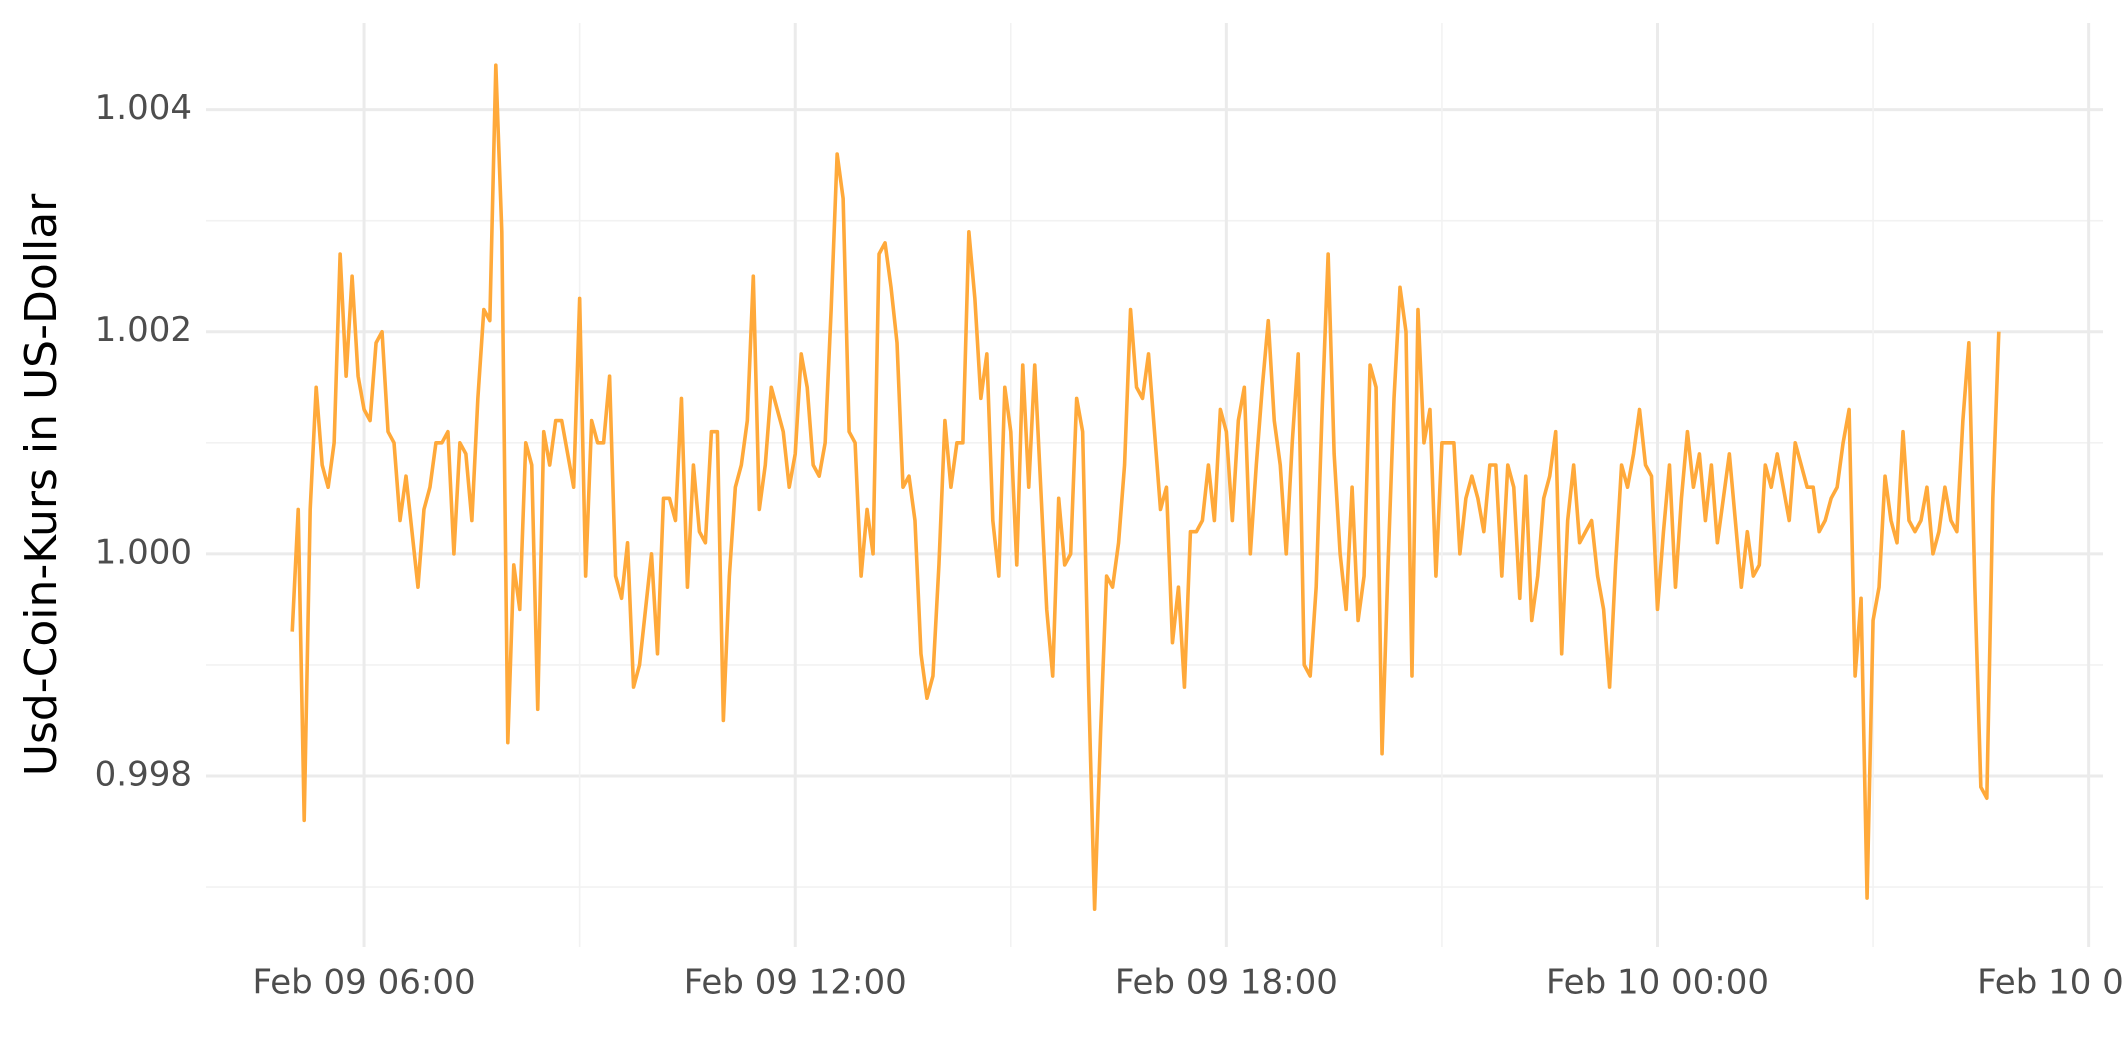 The width and height of the screenshot is (2125, 1062). What do you see at coordinates (143, 108) in the screenshot?
I see `y-tick-label: 1.004` at bounding box center [143, 108].